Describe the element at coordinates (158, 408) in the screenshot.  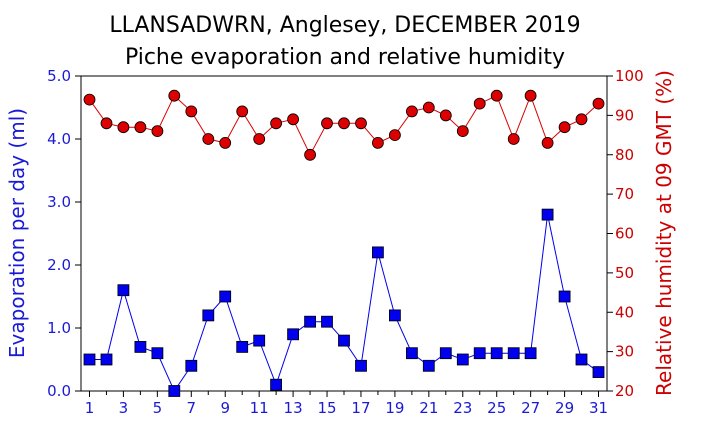
I see `x-tick-label: 5` at that location.